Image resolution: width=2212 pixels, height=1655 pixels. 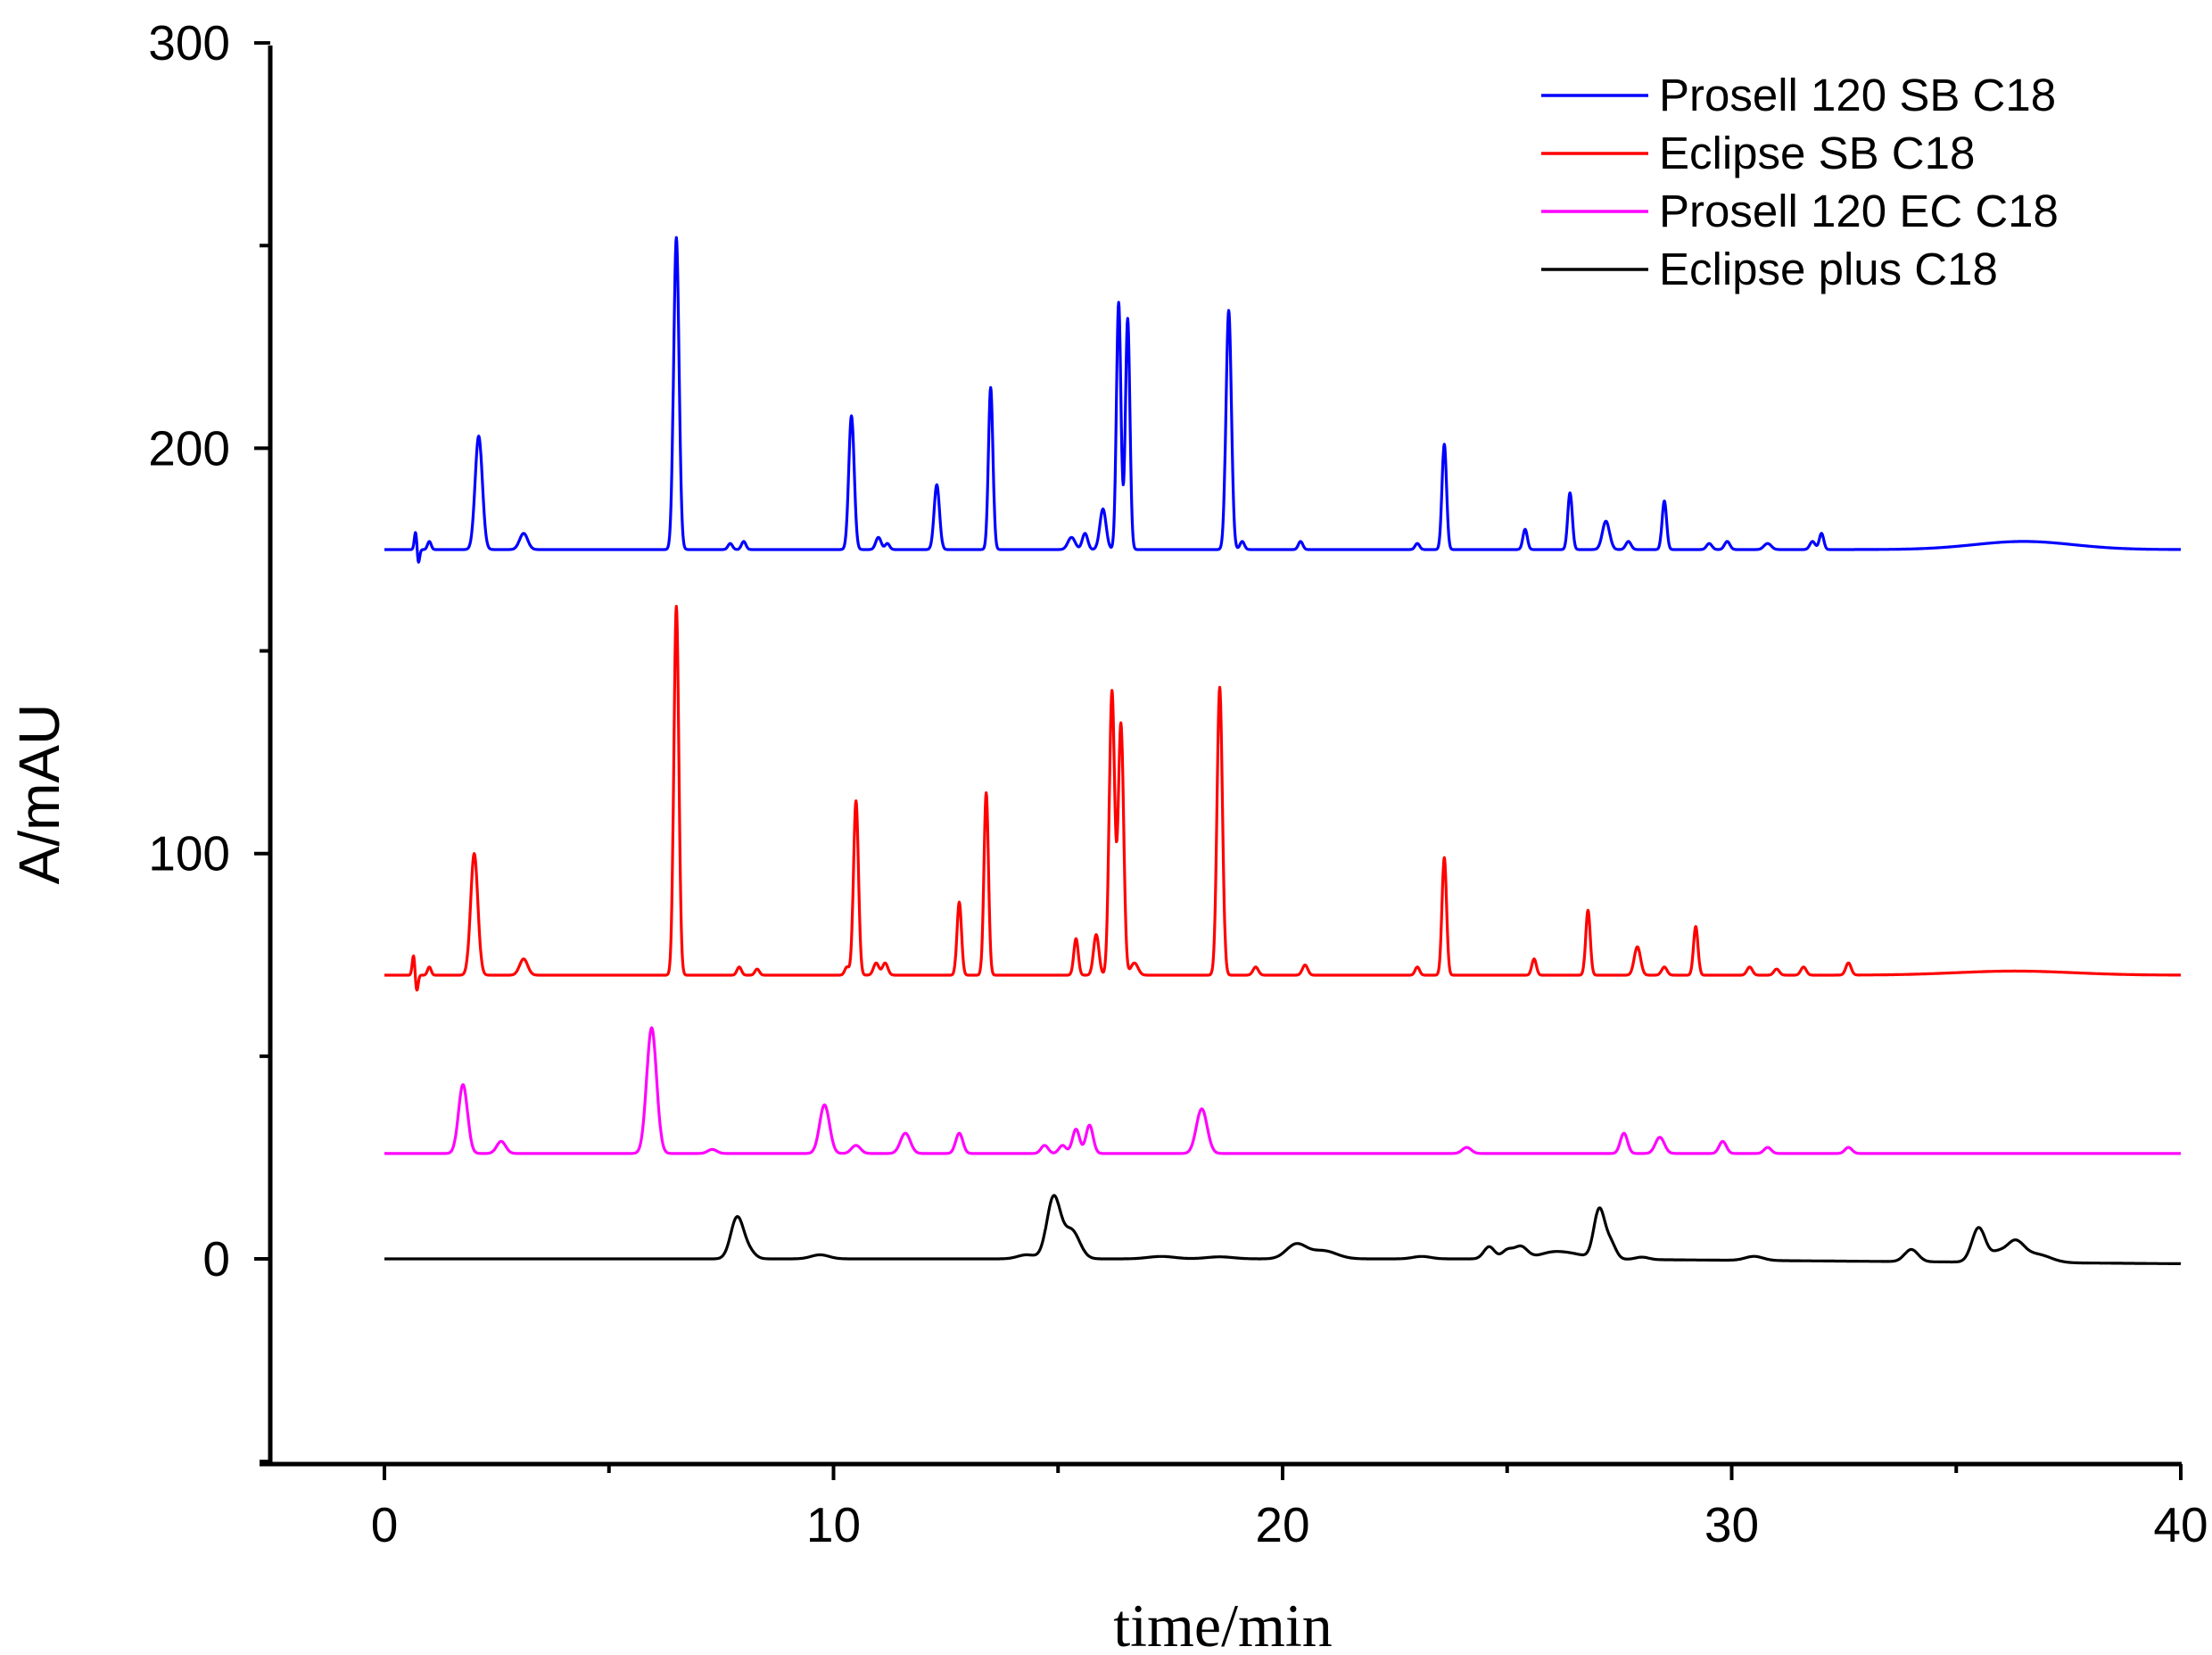 What do you see at coordinates (1829, 269) in the screenshot?
I see `legend-label-eclipse-plus: Eclipse plus C18` at bounding box center [1829, 269].